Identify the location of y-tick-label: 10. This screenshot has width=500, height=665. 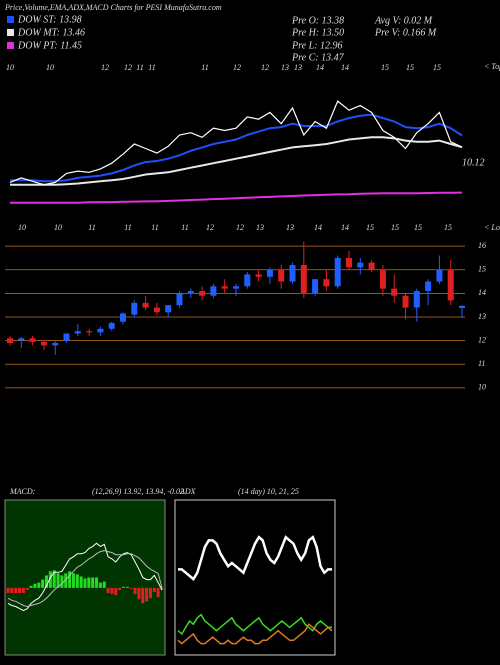
(482, 387).